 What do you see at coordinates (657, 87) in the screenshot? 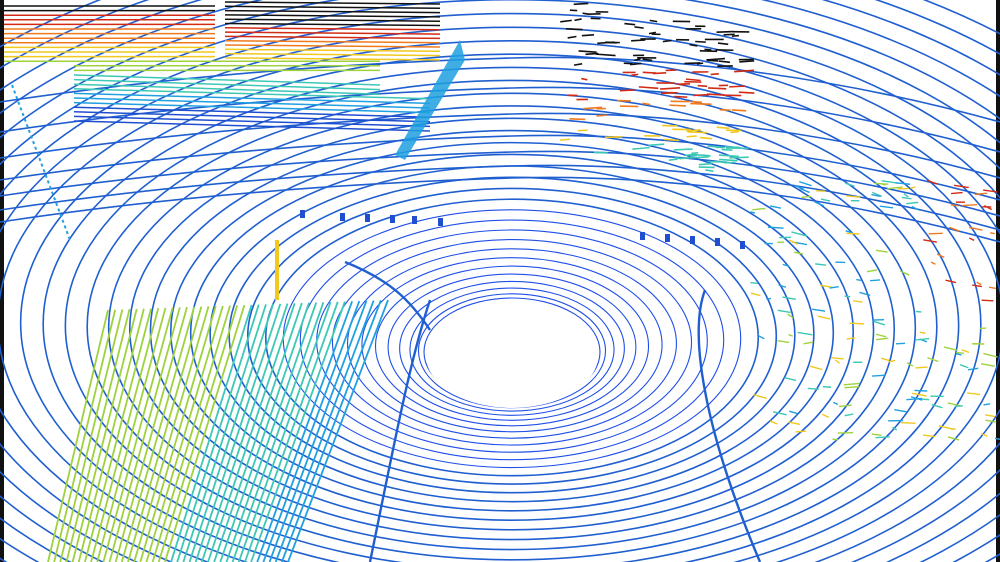
I see `tree-top-right` at bounding box center [657, 87].